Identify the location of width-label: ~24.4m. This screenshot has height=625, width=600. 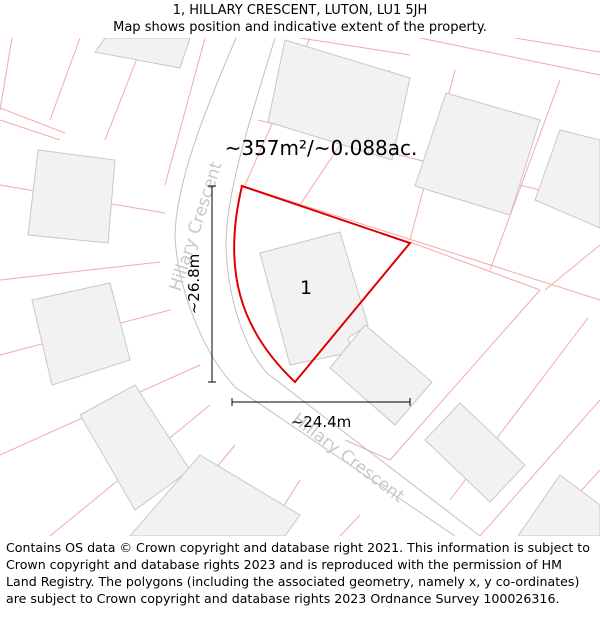
(321, 422).